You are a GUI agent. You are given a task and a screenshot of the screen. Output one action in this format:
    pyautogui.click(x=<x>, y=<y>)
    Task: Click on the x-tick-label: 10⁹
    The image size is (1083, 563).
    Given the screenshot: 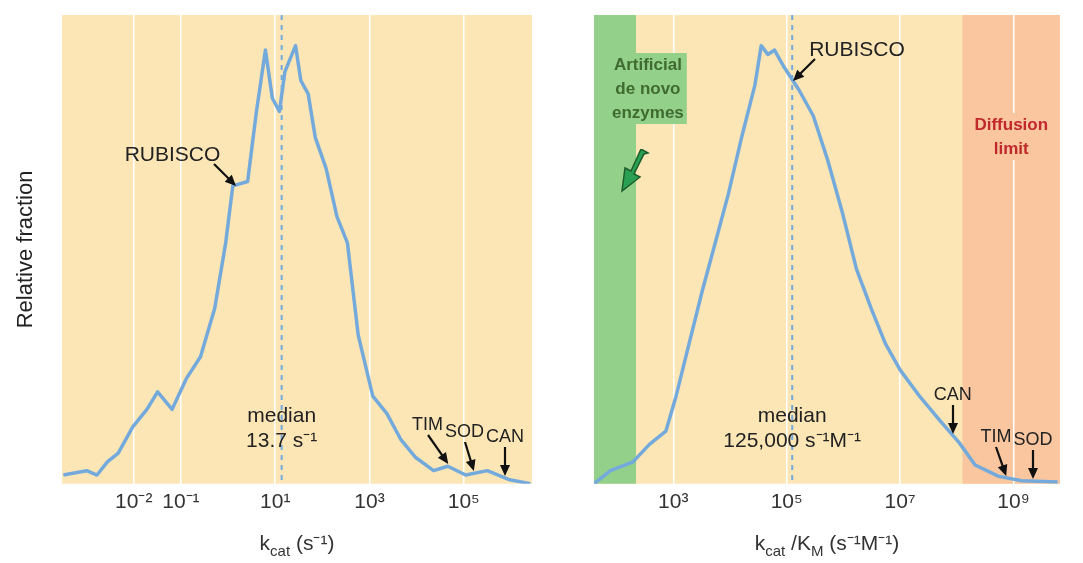 What is the action you would take?
    pyautogui.click(x=1013, y=501)
    